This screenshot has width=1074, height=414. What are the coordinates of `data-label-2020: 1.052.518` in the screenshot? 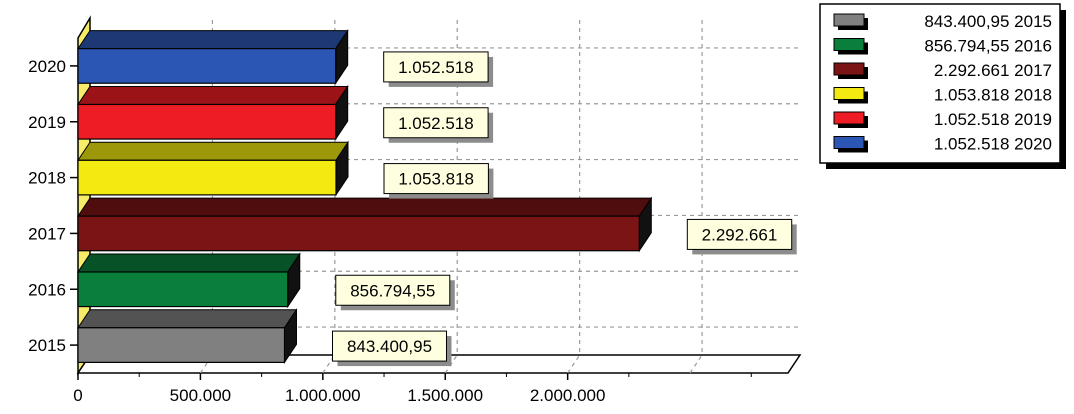 It's located at (421, 69).